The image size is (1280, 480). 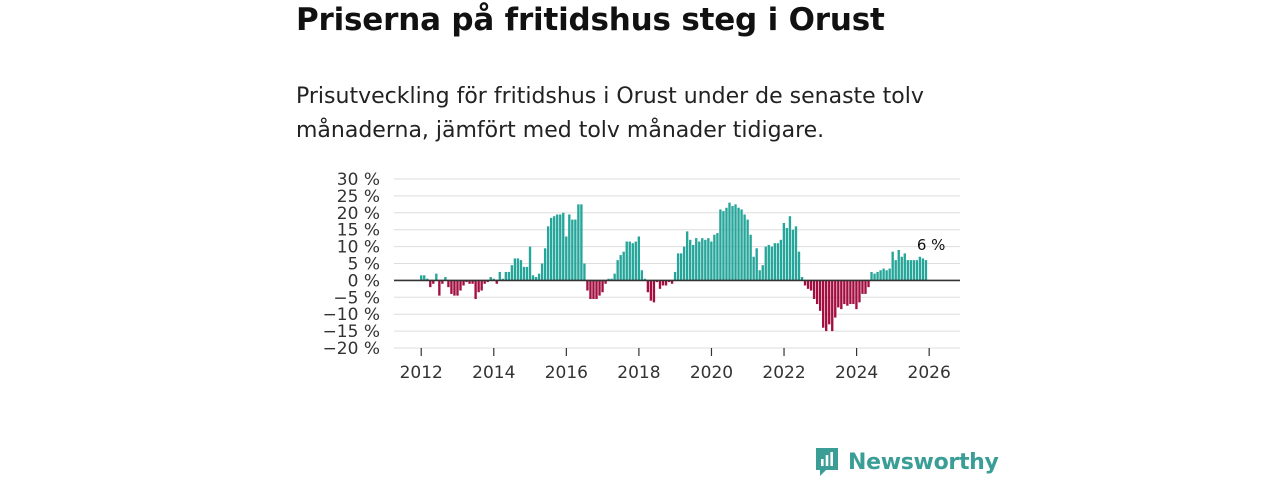 What do you see at coordinates (351, 315) in the screenshot?
I see `y-tick-label: −10 %` at bounding box center [351, 315].